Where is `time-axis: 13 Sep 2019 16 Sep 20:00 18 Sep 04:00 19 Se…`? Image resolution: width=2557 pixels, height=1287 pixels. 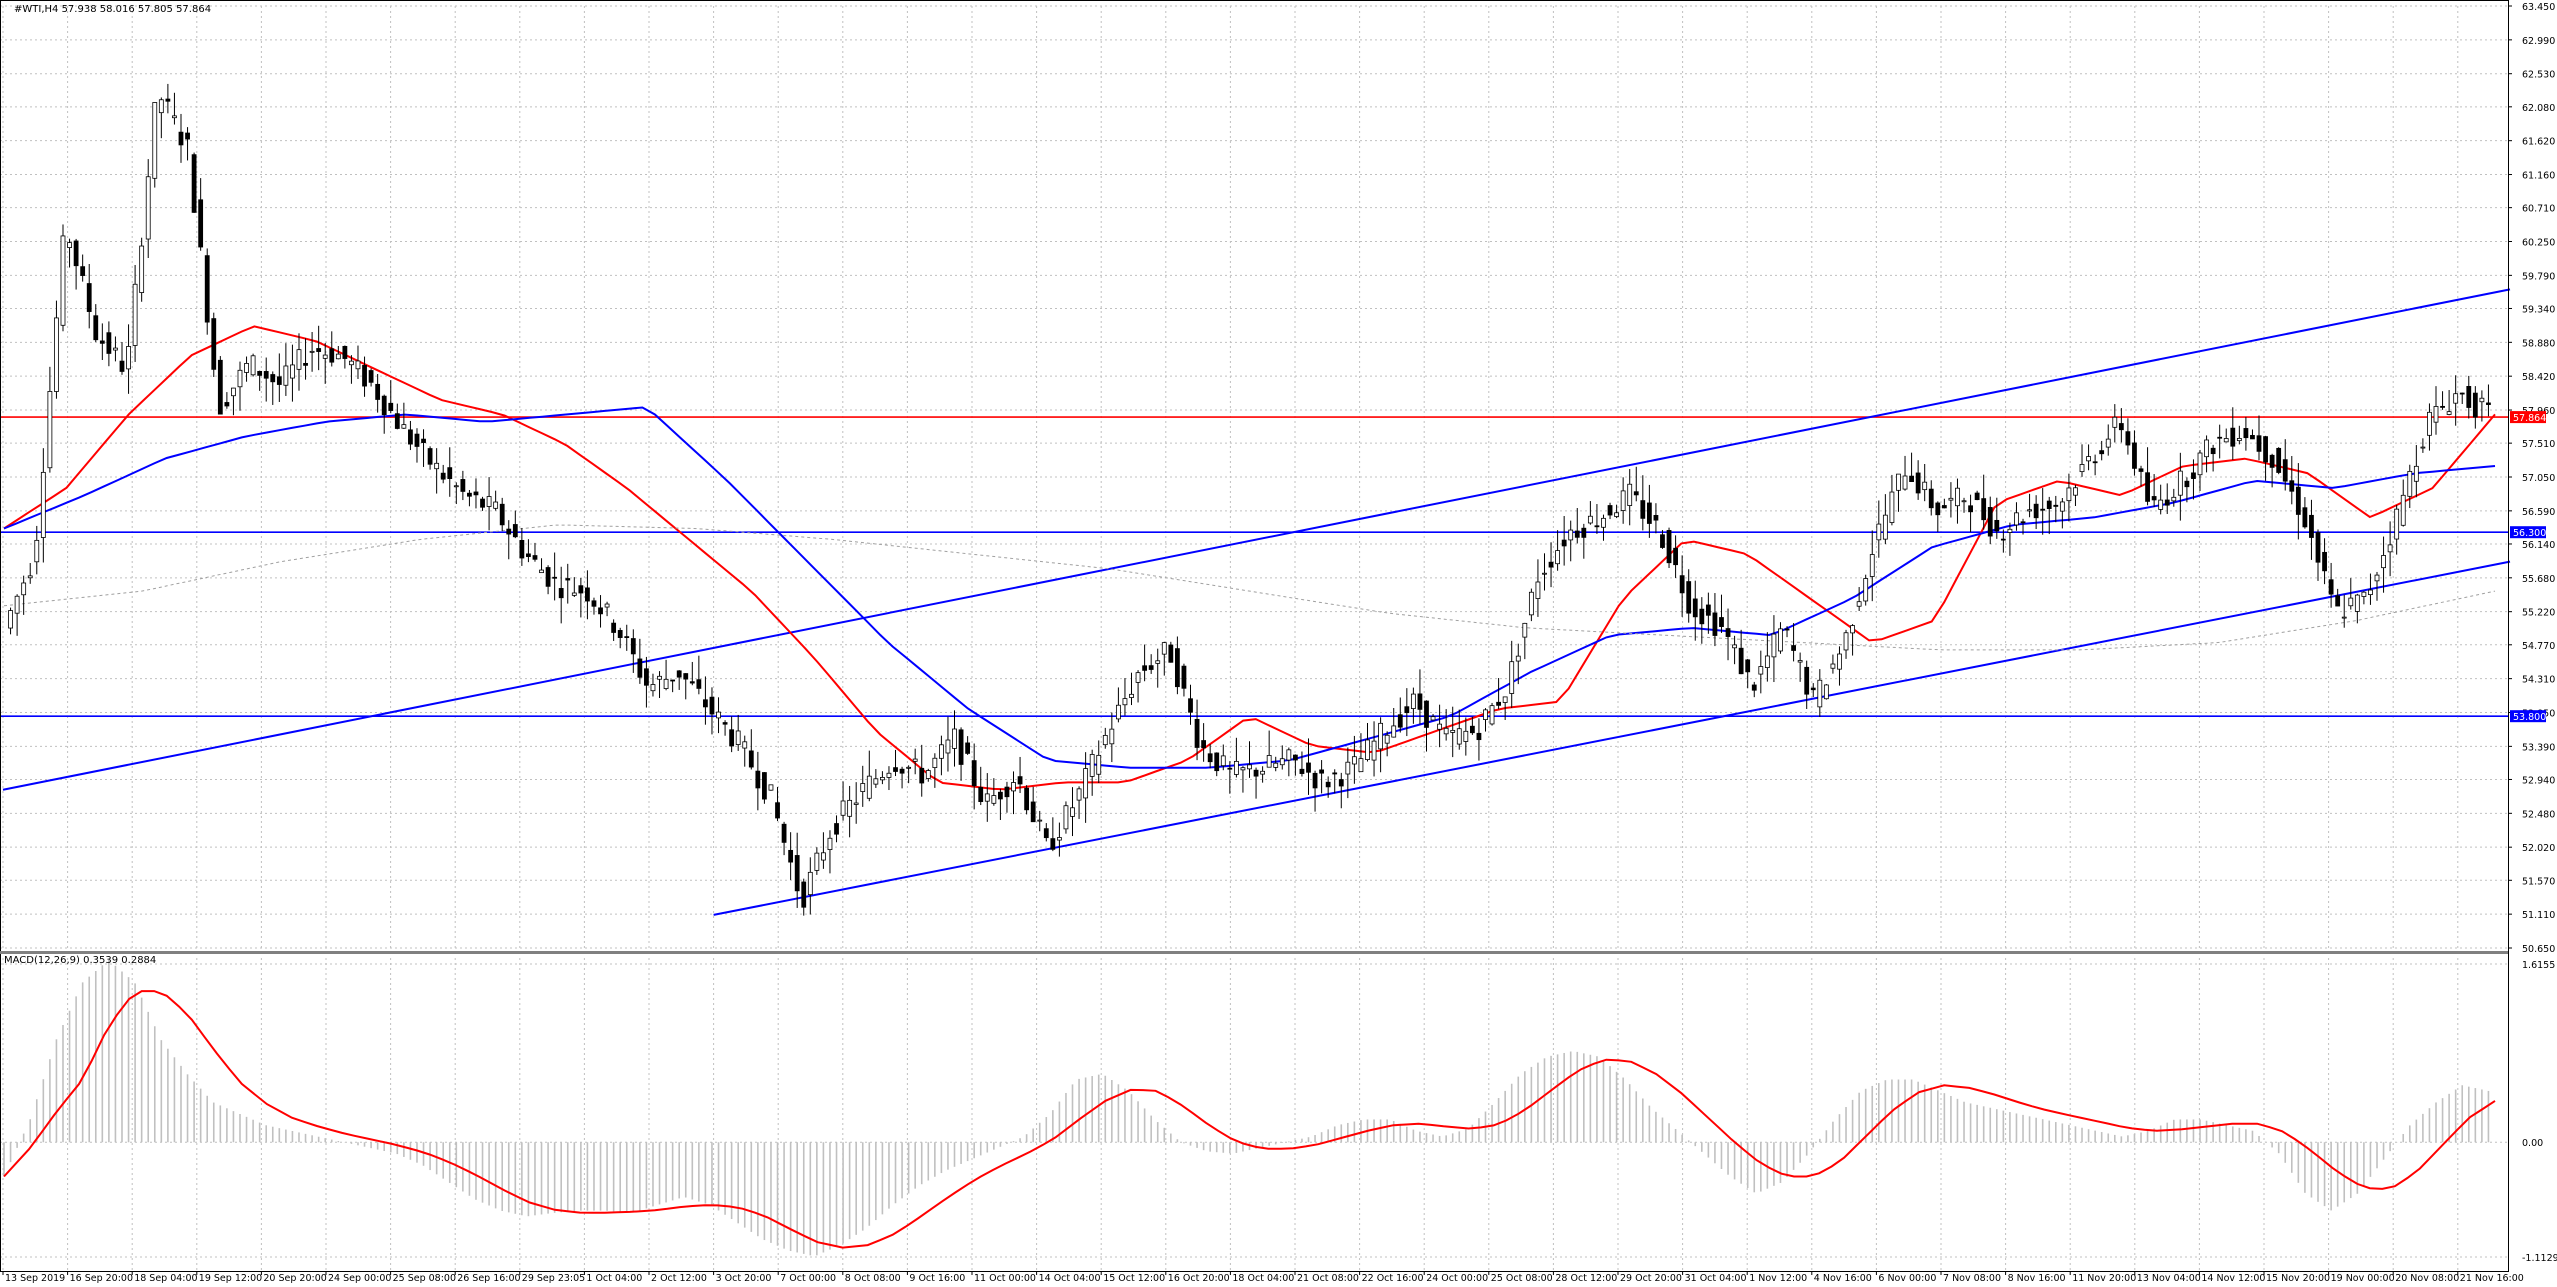 time-axis: 13 Sep 2019 16 Sep 20:00 18 Sep 04:00 19 Se… is located at coordinates (1263, 1277).